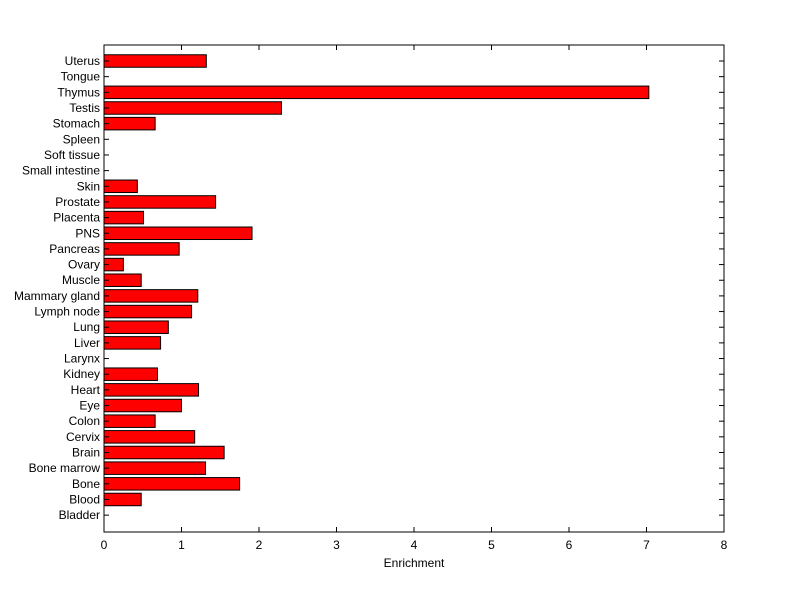 Image resolution: width=800 pixels, height=599 pixels. Describe the element at coordinates (155, 61) in the screenshot. I see `bar-uterus` at that location.